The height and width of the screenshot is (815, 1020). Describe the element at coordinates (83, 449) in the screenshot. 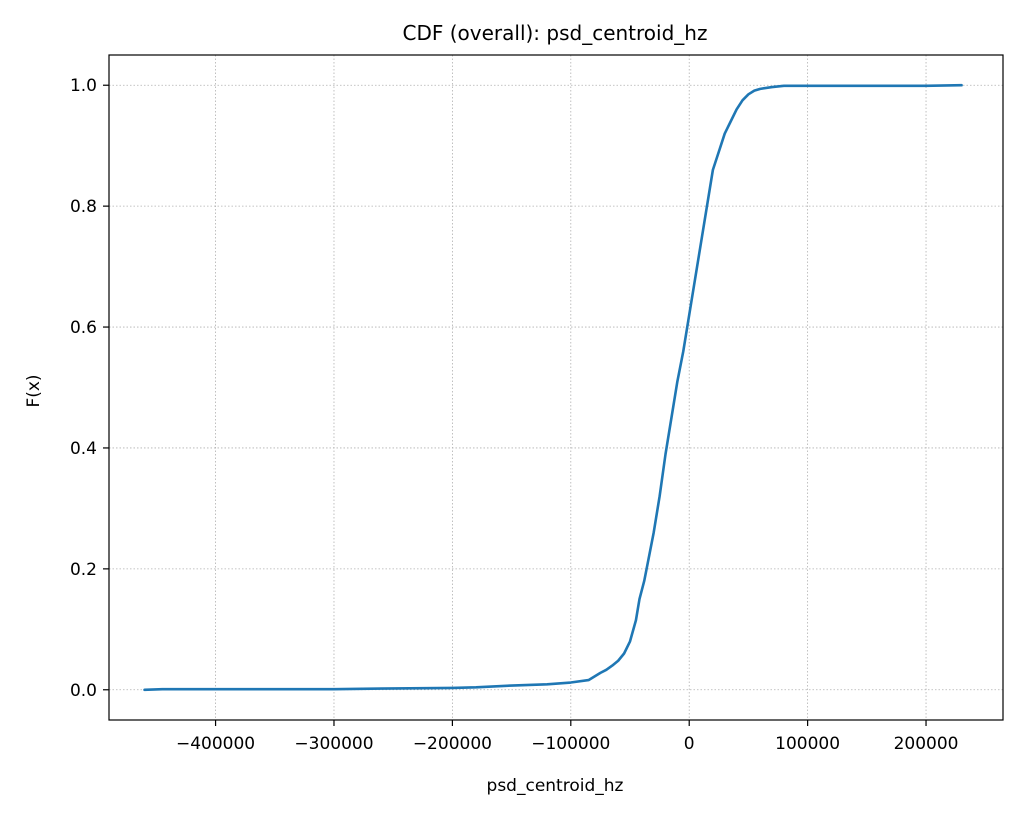

I see `y-tick-label: 0.4` at that location.